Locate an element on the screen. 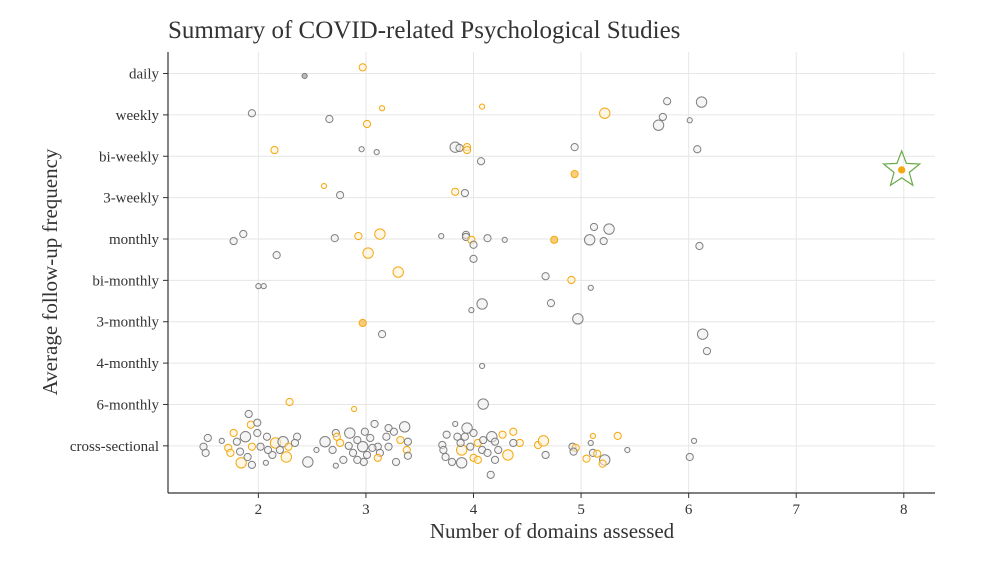 This screenshot has width=990, height=561. y-tick-label: daily is located at coordinates (144, 75).